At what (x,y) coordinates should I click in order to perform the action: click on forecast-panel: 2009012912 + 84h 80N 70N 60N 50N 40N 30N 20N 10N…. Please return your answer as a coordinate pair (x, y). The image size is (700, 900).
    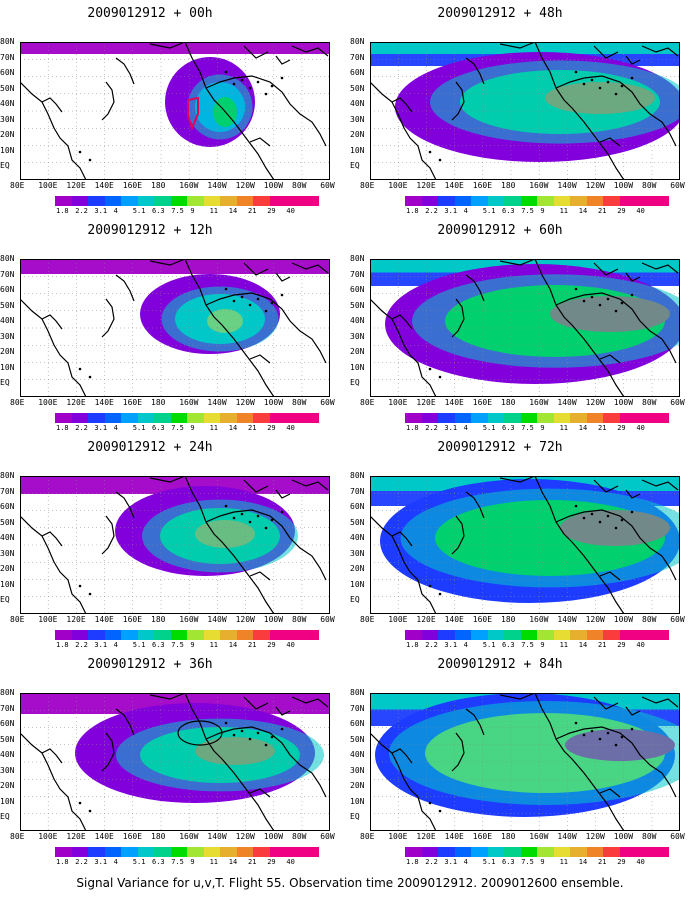
    Looking at the image, I should click on (525, 758).